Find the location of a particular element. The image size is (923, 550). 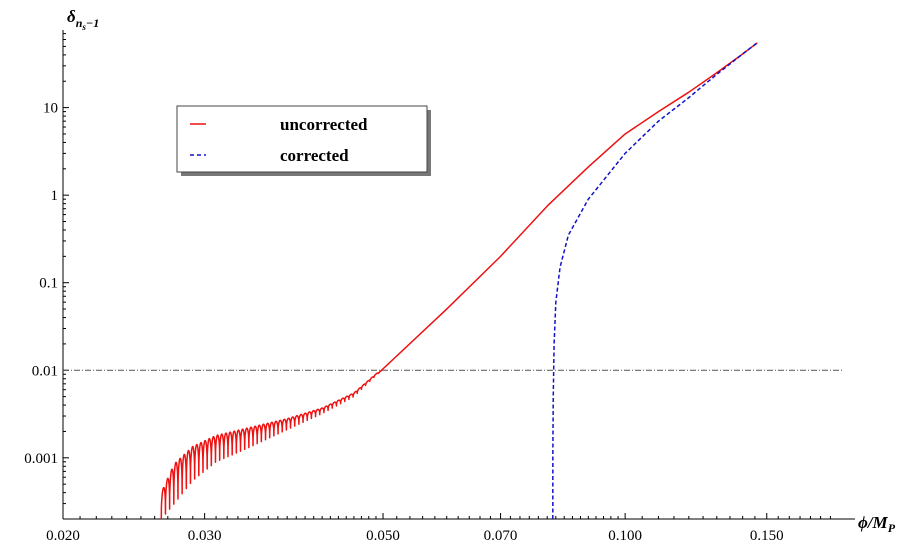

y-tick-label-1: 0.01 is located at coordinates (45, 371).